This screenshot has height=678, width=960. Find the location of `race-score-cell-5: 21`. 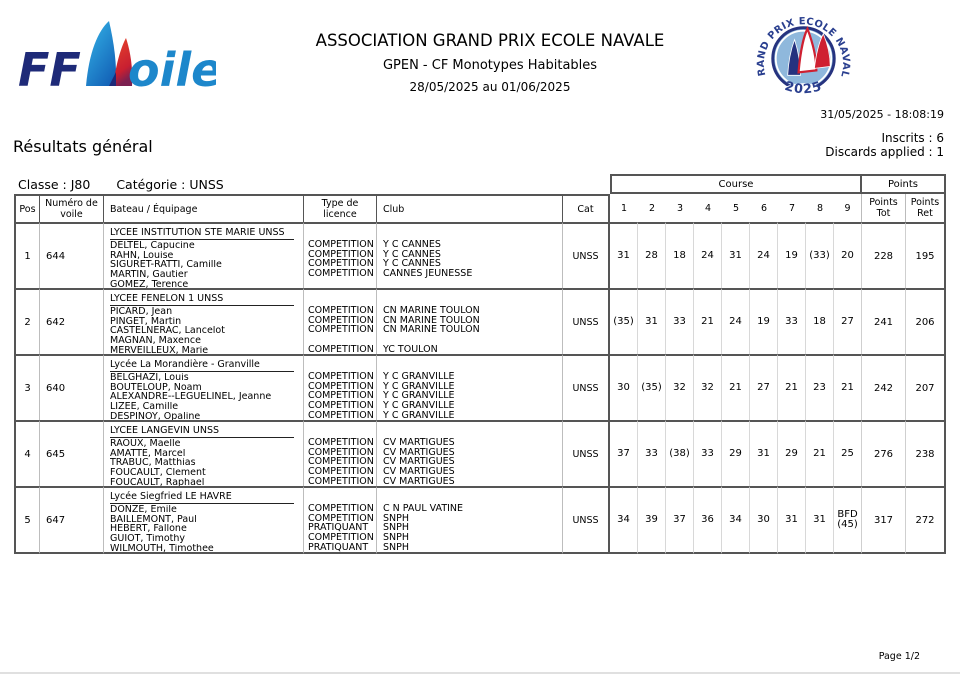

race-score-cell-5: 21 is located at coordinates (736, 387).